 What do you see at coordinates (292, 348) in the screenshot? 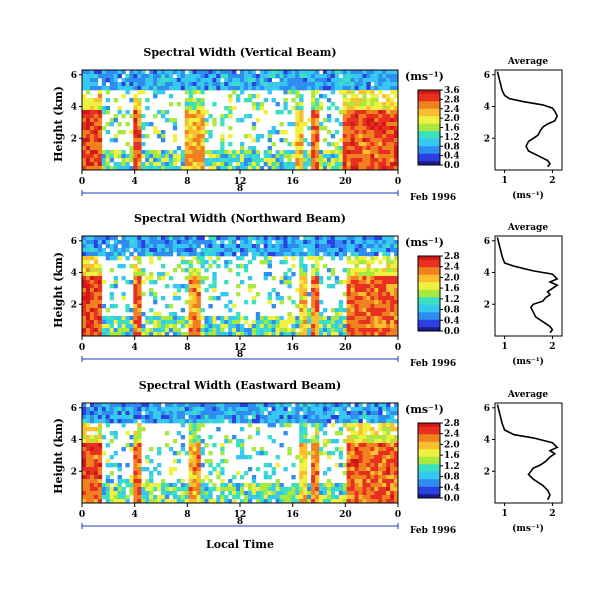
I see `x-tick-label: 16` at bounding box center [292, 348].